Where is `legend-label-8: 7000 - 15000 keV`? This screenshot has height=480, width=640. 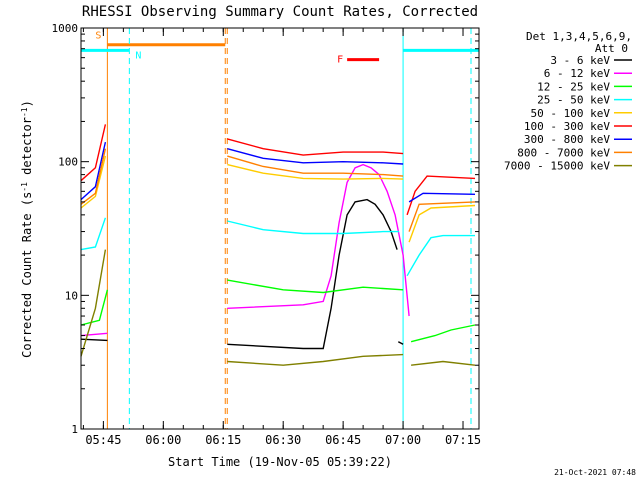
legend-label-8: 7000 - 15000 keV is located at coordinates (557, 166).